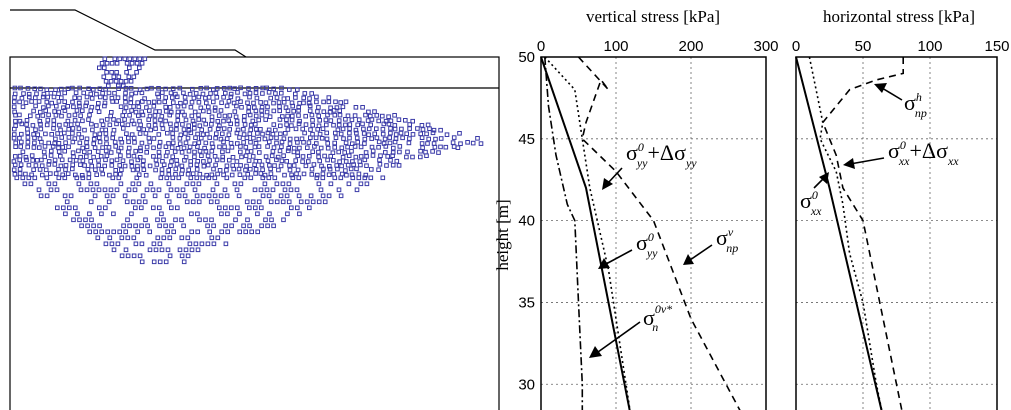 The image size is (1011, 410). Describe the element at coordinates (816, 211) in the screenshot. I see `annotation-sub: xx` at that location.